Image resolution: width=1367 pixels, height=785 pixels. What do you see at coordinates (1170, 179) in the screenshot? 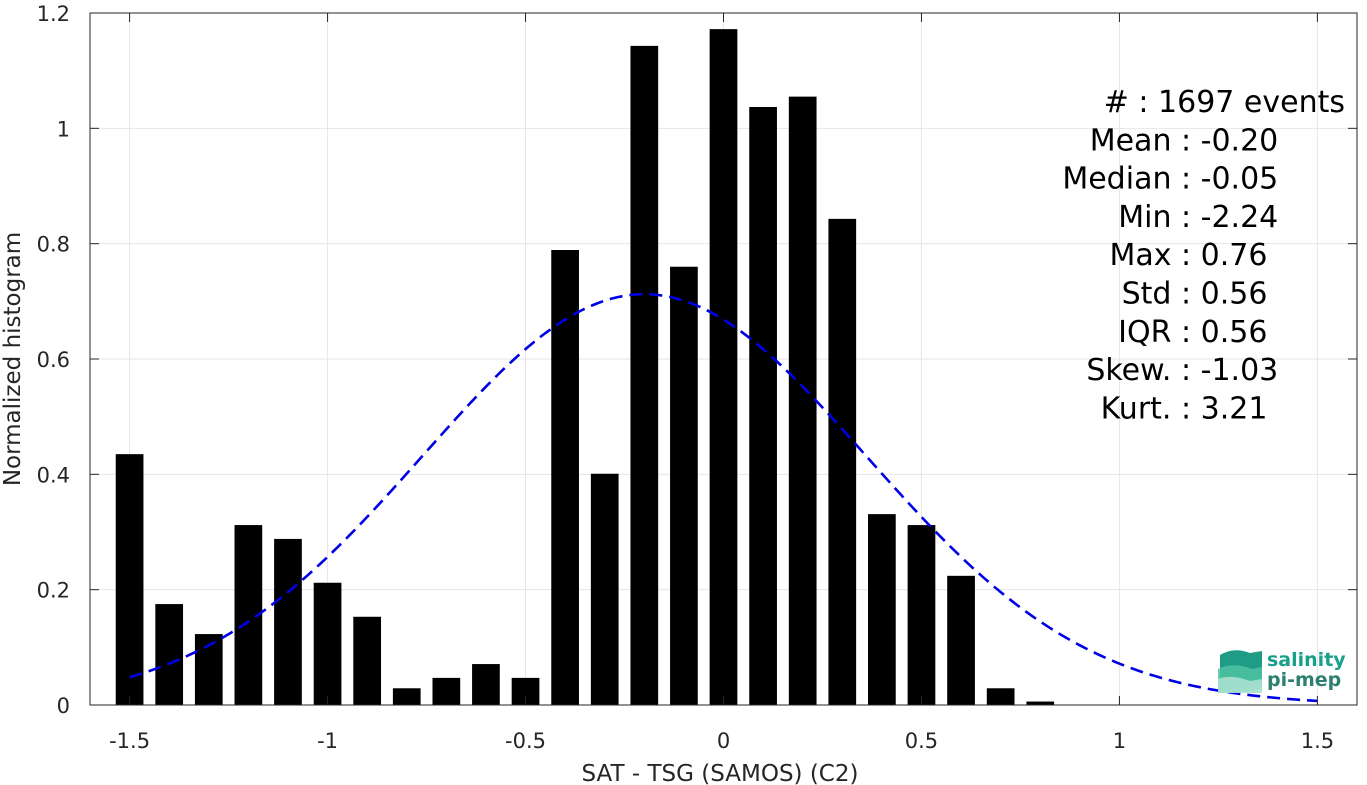
I see `stats-line: Median : -0.05` at bounding box center [1170, 179].